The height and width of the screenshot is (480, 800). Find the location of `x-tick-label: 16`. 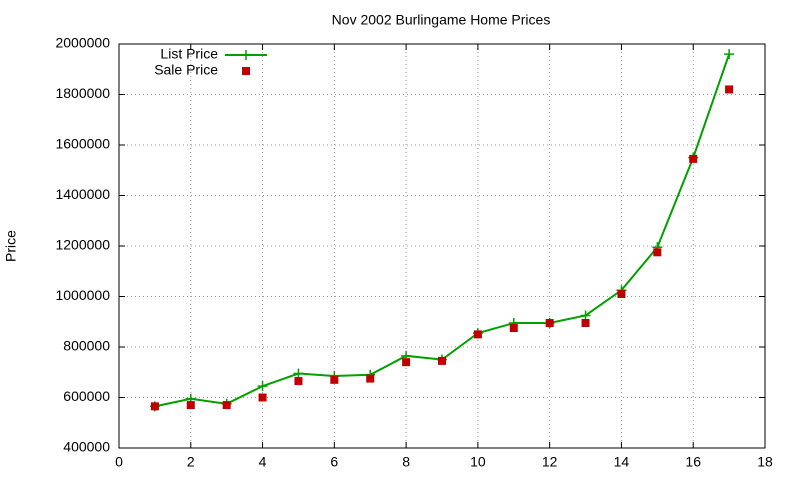

x-tick-label: 16 is located at coordinates (693, 462).